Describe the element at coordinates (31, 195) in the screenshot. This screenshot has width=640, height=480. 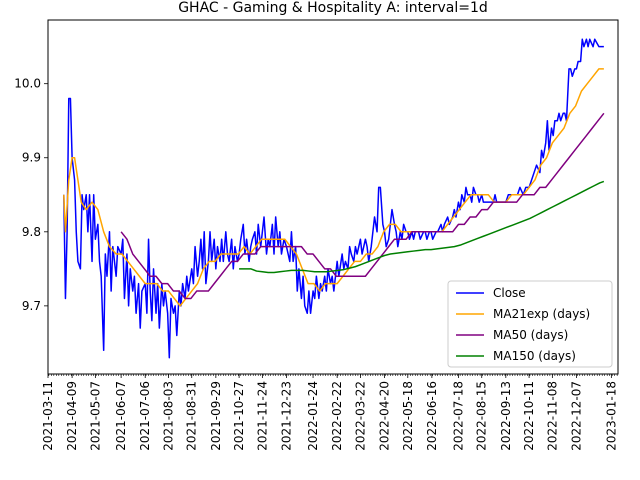
I see `y-axis: 9.7 9.8 9.9 10.0` at that location.